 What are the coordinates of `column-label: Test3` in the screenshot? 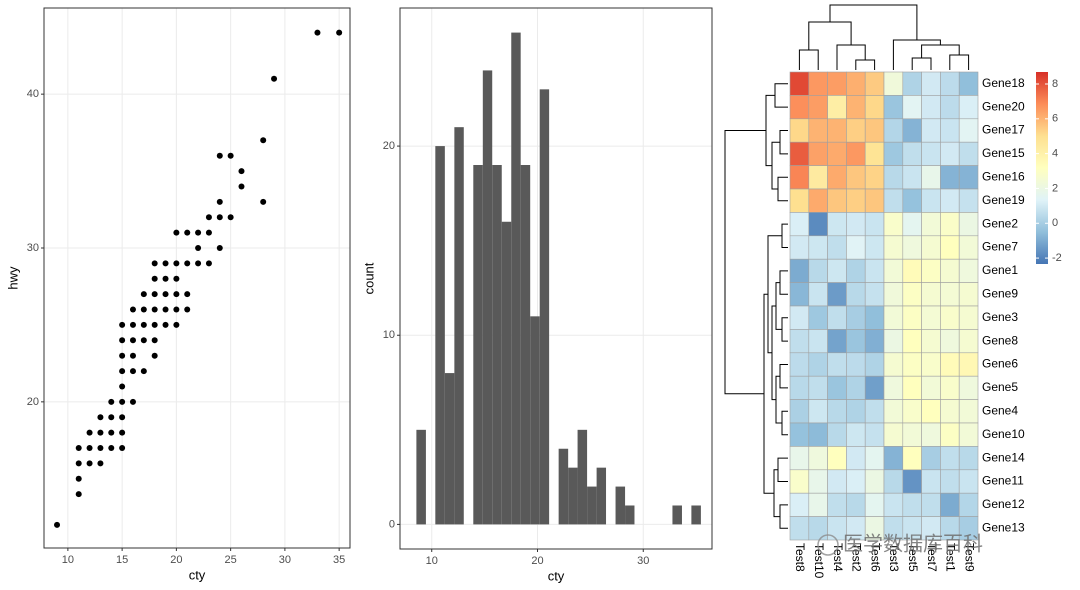 It's located at (894, 557).